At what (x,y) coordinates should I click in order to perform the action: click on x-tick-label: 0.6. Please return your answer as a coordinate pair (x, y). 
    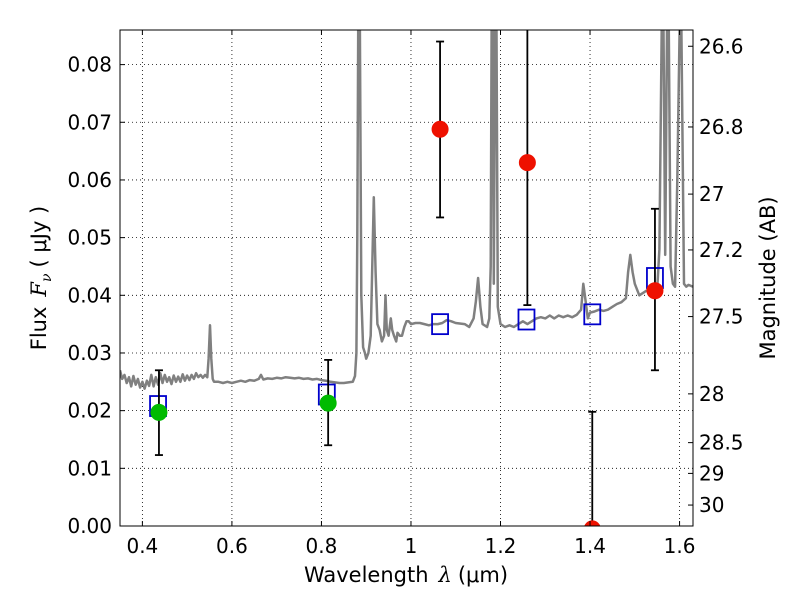
    Looking at the image, I should click on (232, 546).